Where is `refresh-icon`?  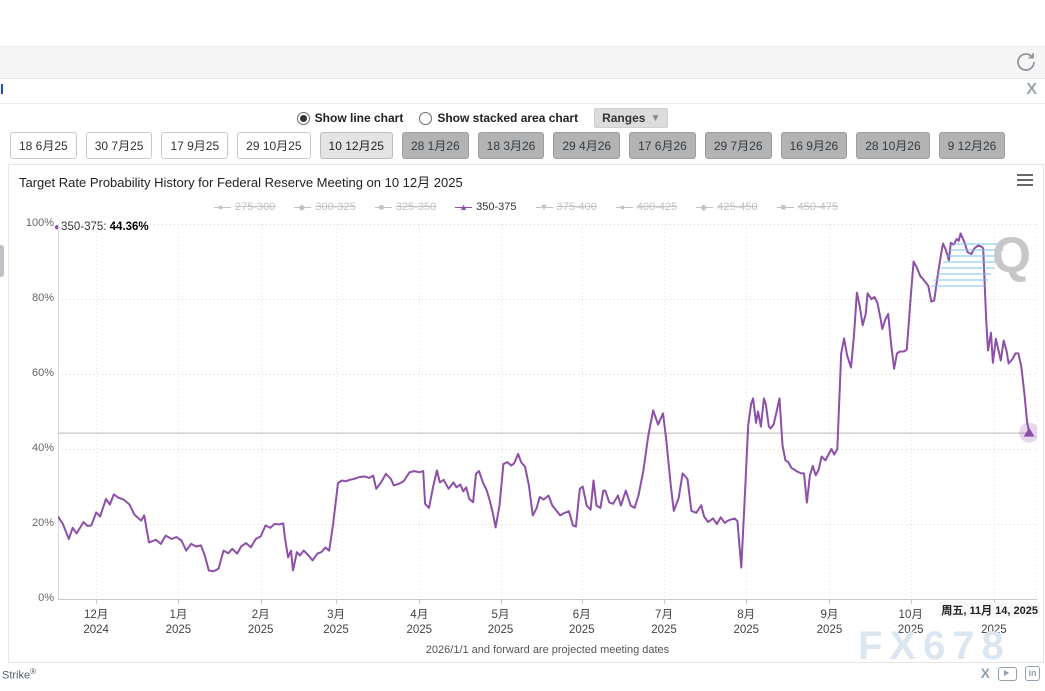 refresh-icon is located at coordinates (1026, 62).